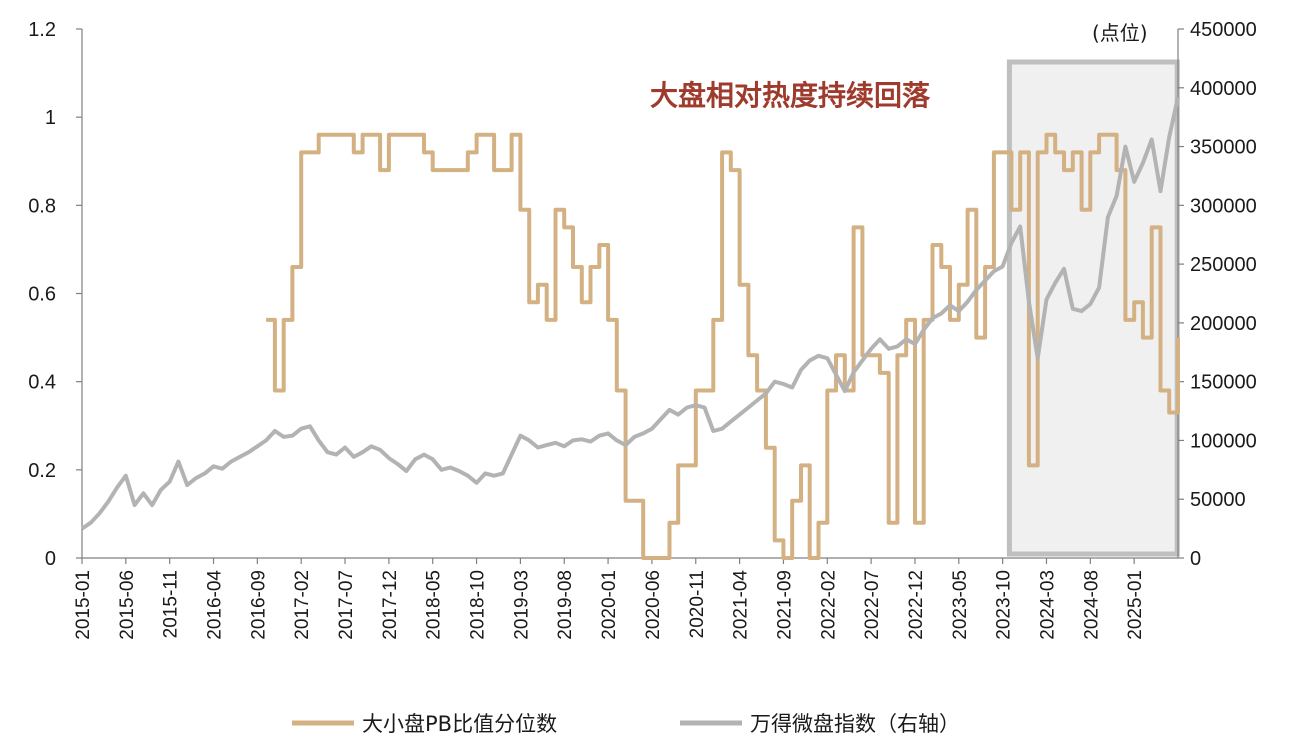  What do you see at coordinates (50, 559) in the screenshot?
I see `y-left-tick-label: 0` at bounding box center [50, 559].